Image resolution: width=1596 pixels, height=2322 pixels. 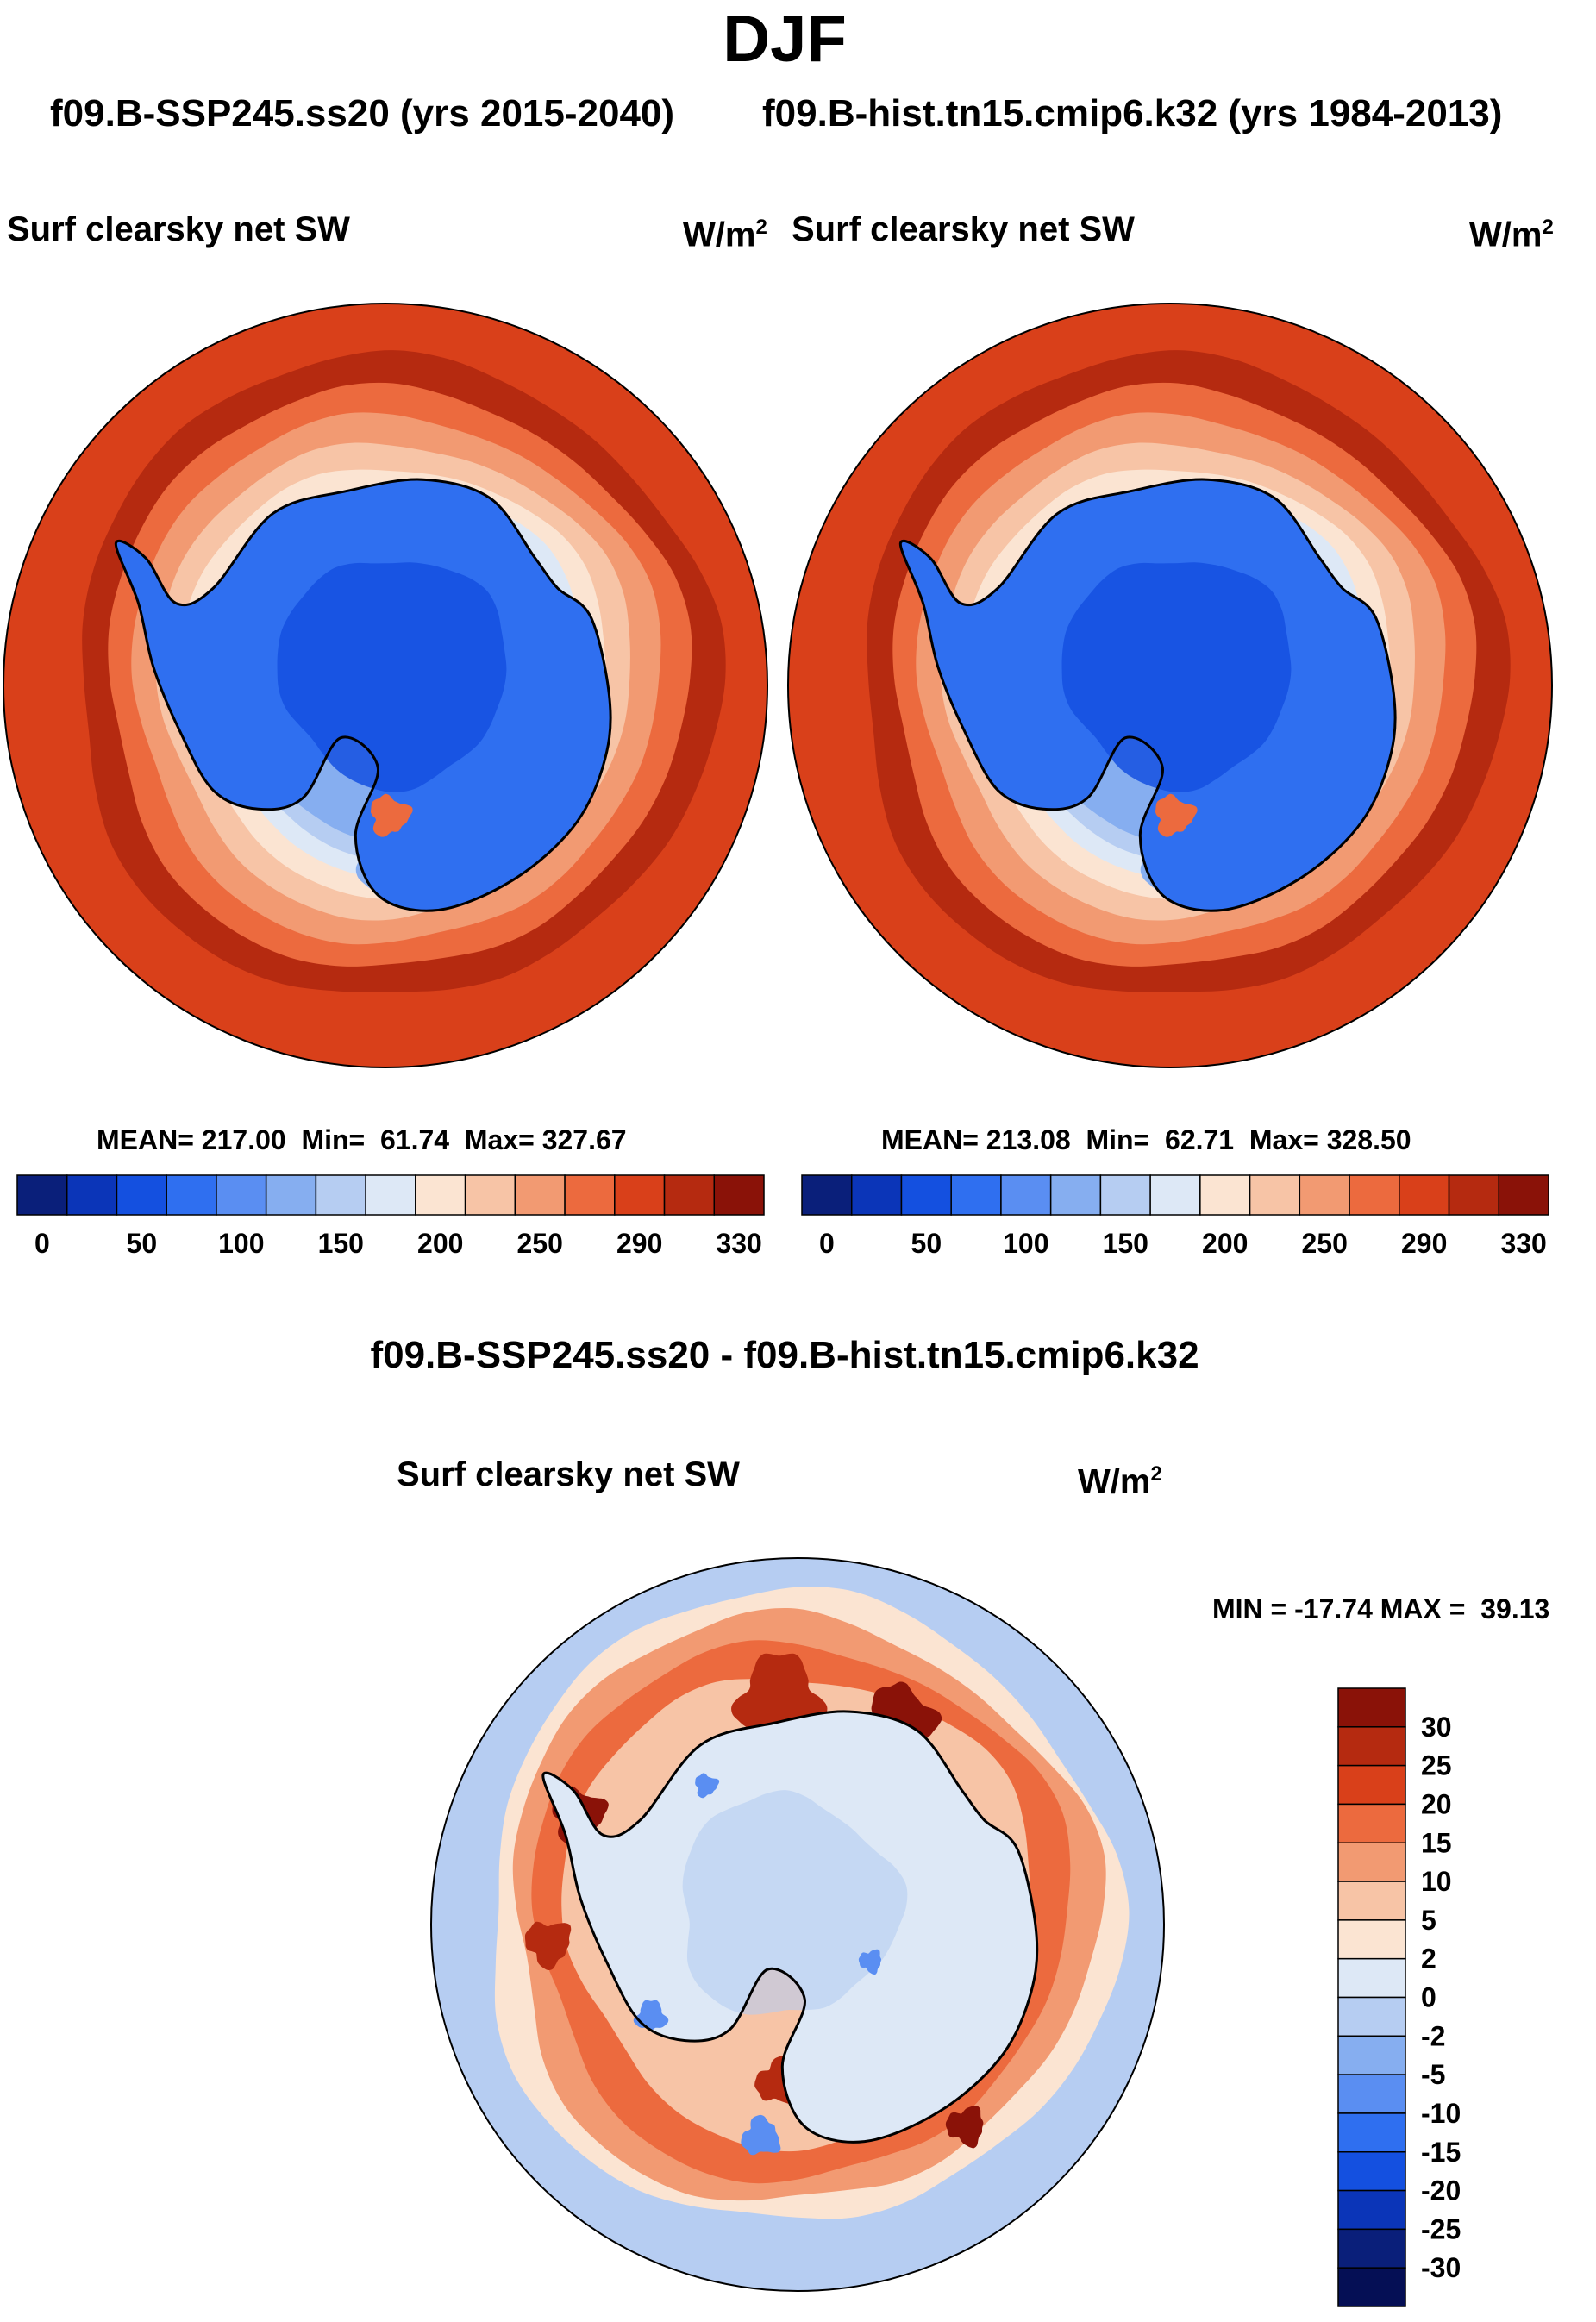 I want to click on map-boundary, so click(x=797, y=1924).